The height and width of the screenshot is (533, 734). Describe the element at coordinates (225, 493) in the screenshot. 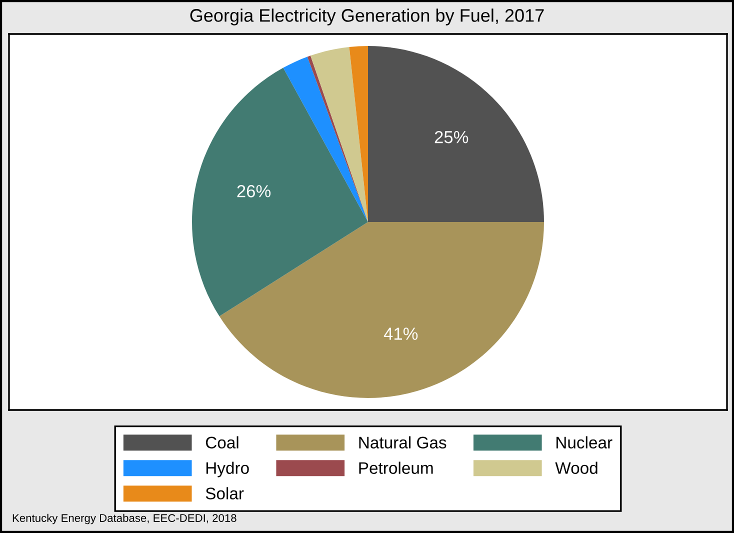

I see `legend-label: Solar` at that location.